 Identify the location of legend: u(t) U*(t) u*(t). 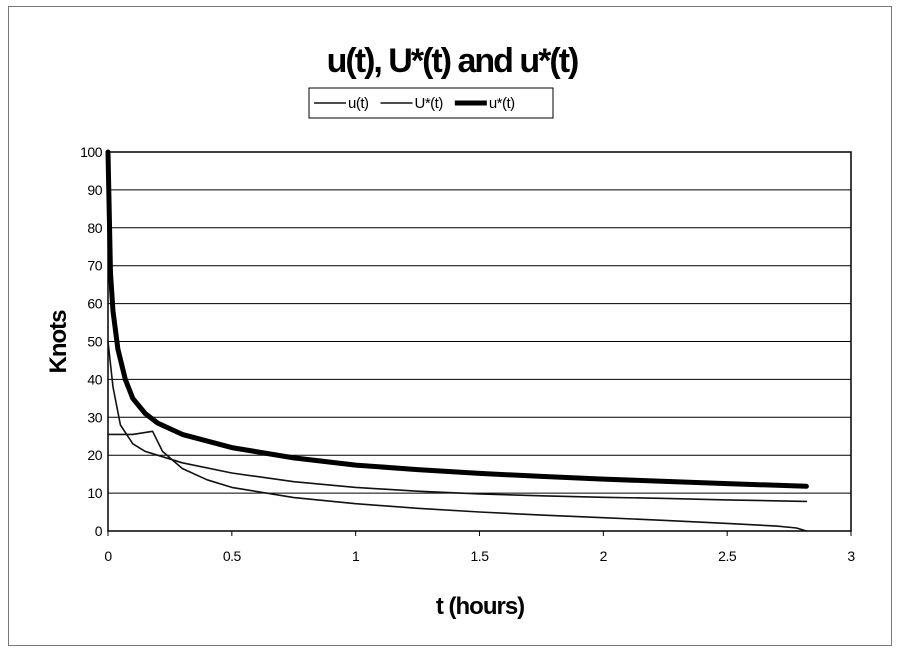
(431, 103).